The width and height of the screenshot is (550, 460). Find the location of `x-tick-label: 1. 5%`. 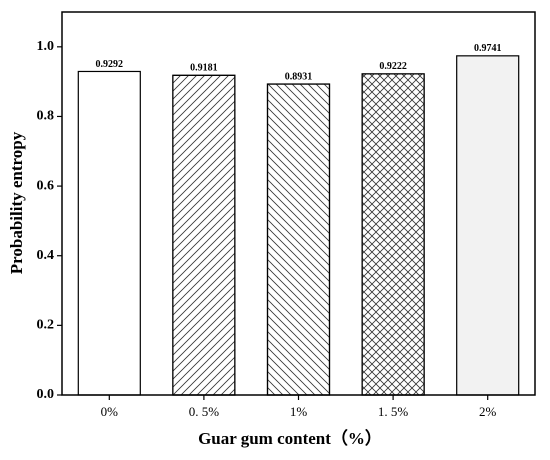

x-tick-label: 1. 5% is located at coordinates (393, 411).